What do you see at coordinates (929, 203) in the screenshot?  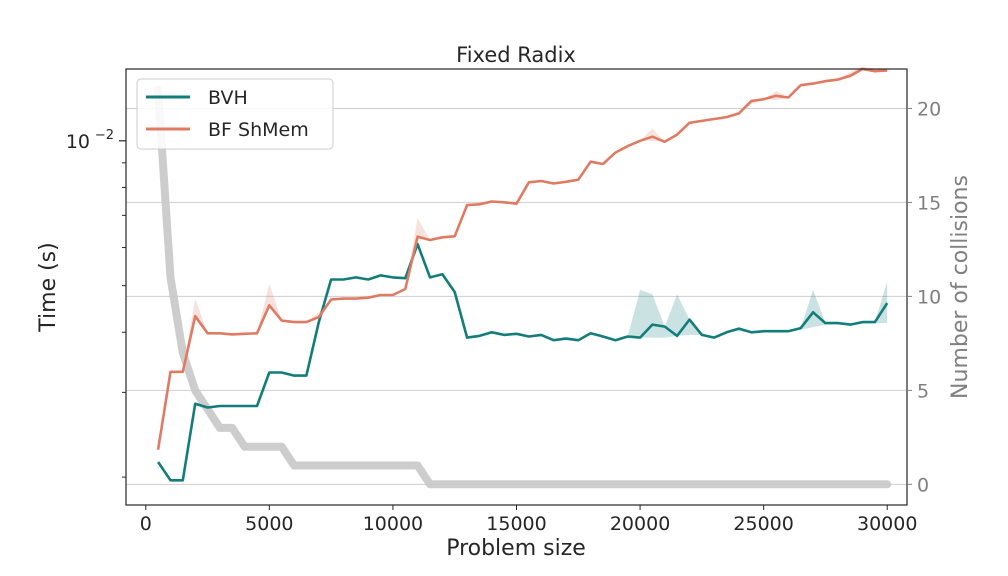 I see `right-tick-label: 15` at bounding box center [929, 203].